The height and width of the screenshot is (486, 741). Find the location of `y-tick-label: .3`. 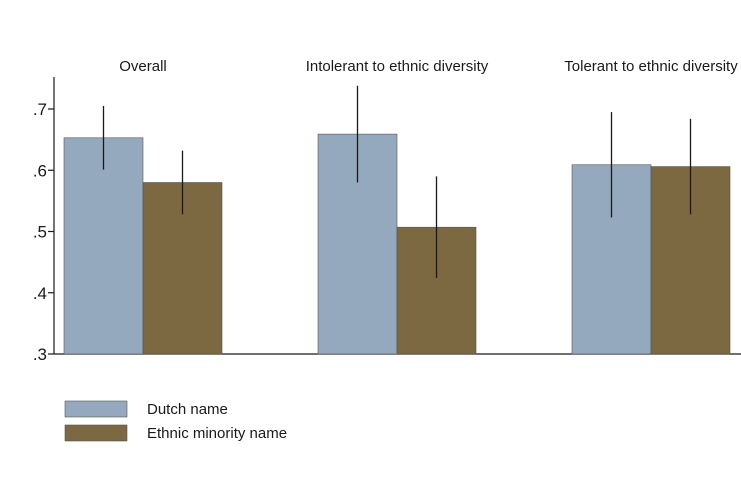

y-tick-label: .3 is located at coordinates (40, 354).